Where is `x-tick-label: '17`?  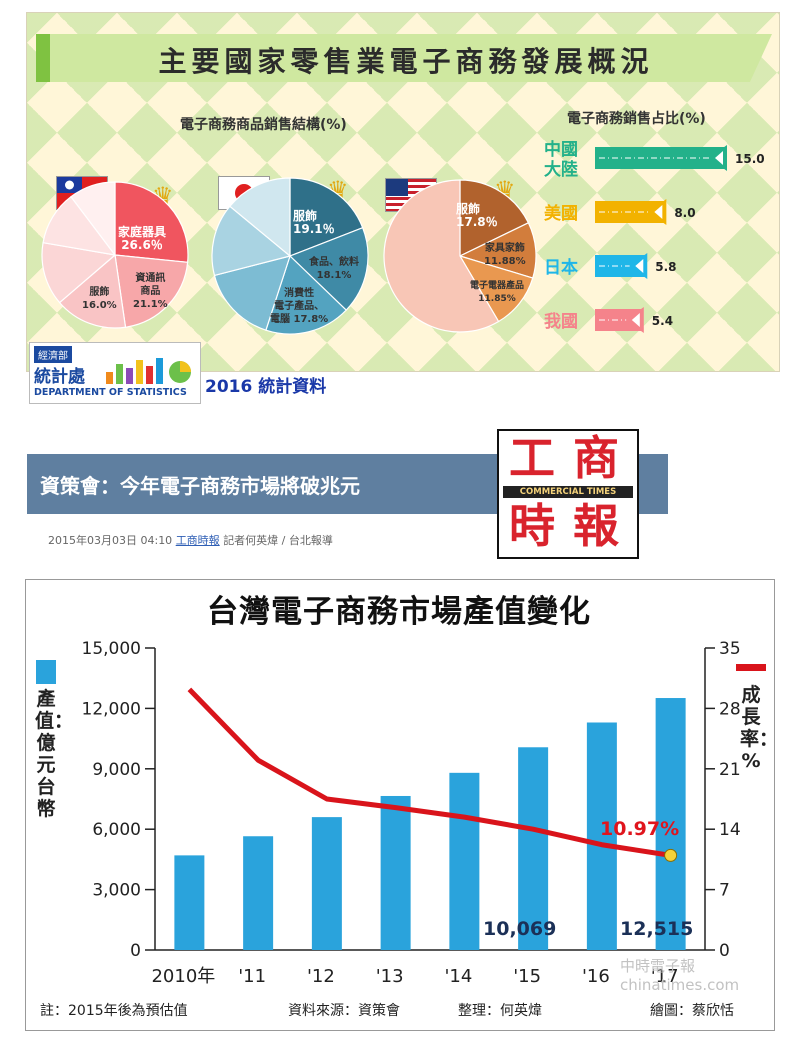 x-tick-label: '17 is located at coordinates (665, 976).